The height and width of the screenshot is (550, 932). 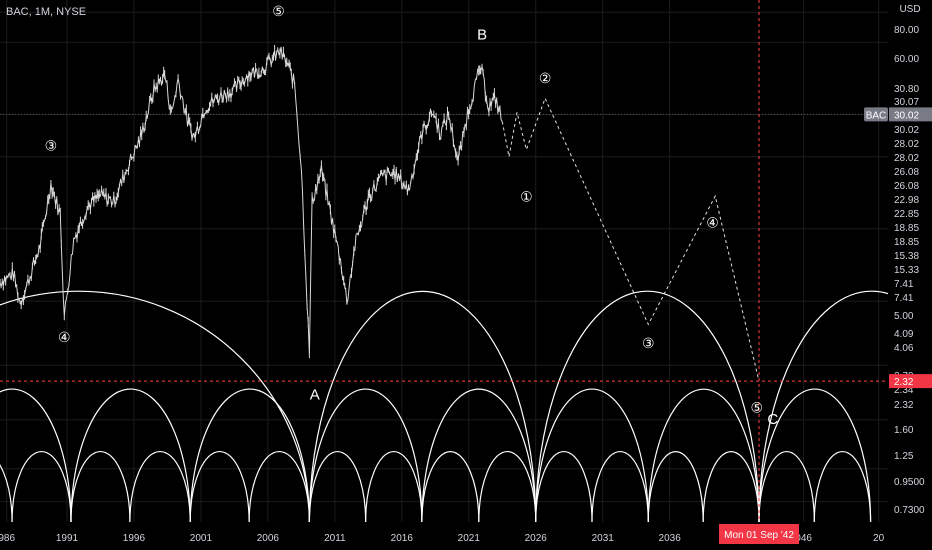 I want to click on symbol-title: BAC, 1M, NYSE, so click(x=46, y=12).